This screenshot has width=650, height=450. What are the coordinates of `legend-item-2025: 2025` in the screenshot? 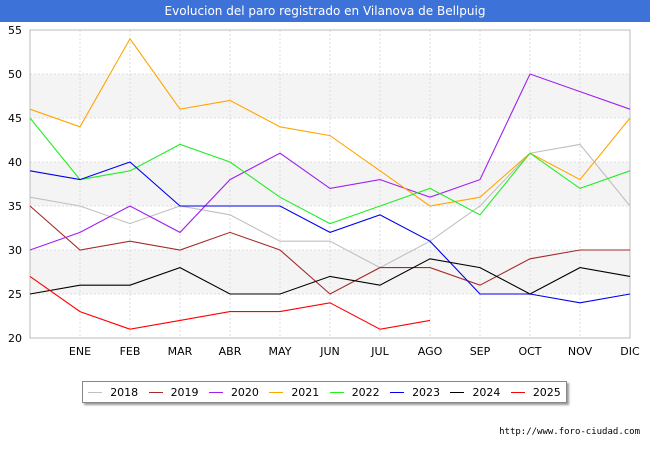 It's located at (535, 392).